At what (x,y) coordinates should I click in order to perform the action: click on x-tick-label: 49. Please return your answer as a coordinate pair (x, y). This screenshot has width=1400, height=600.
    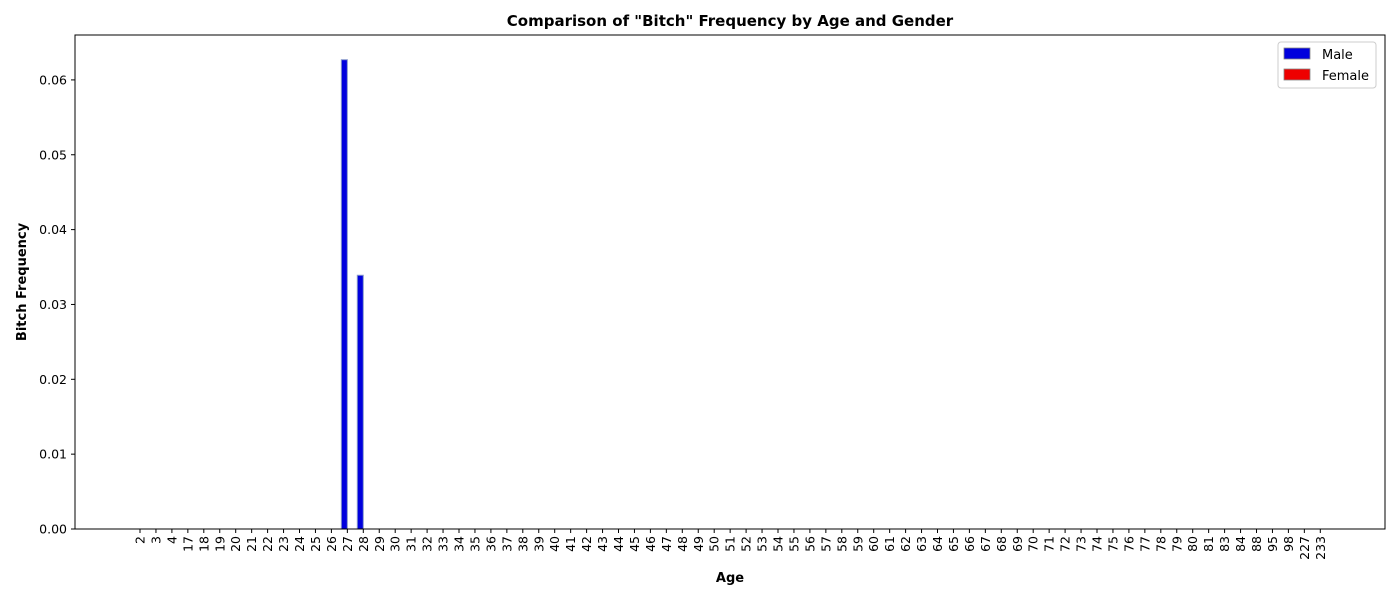
    Looking at the image, I should click on (698, 544).